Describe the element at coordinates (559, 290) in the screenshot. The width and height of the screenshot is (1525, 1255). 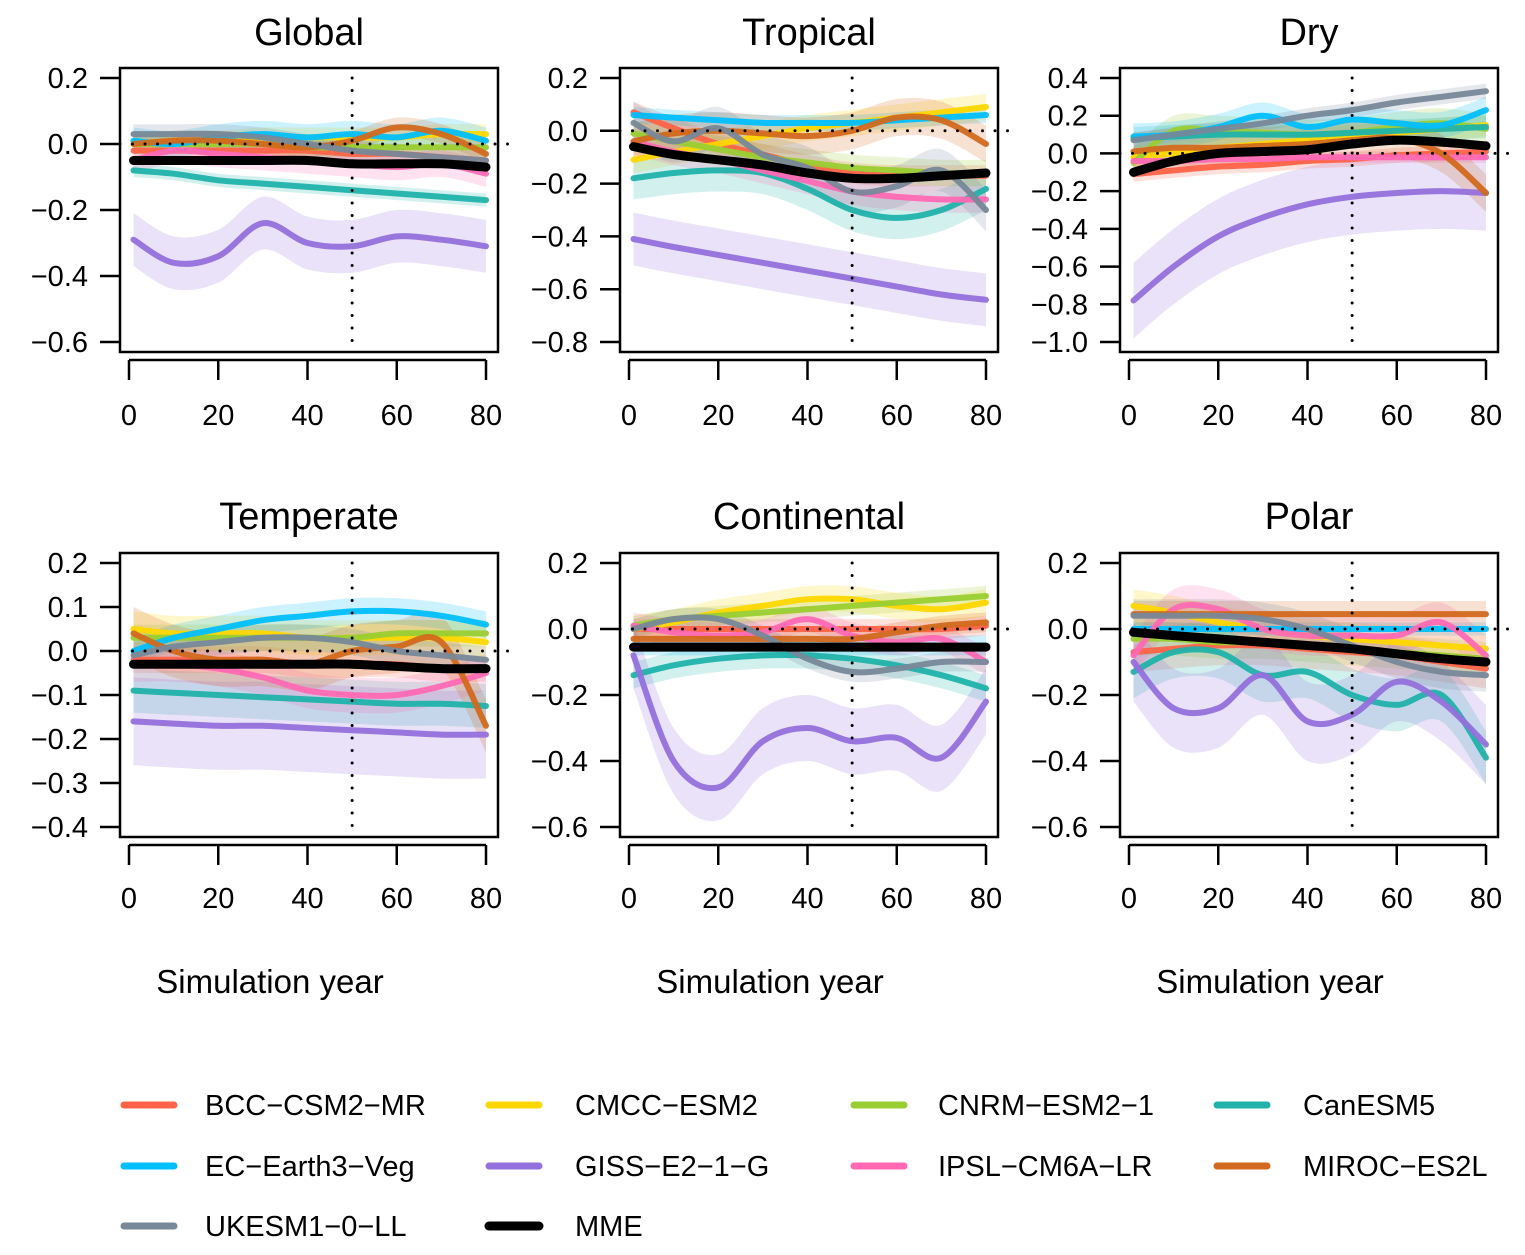
I see `y-tick-label: −0.6` at that location.